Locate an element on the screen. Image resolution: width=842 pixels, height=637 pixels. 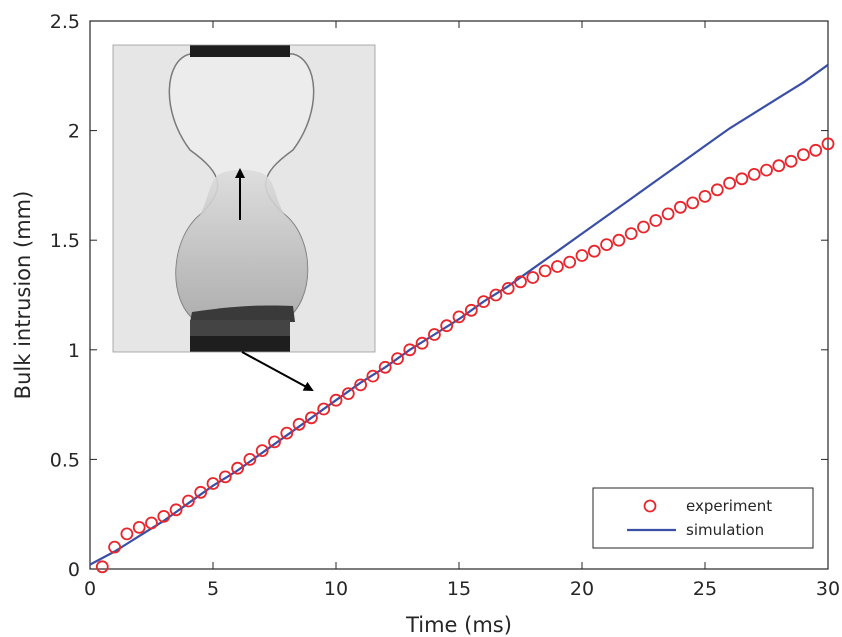
legend-simulation-label: simulation is located at coordinates (725, 530).